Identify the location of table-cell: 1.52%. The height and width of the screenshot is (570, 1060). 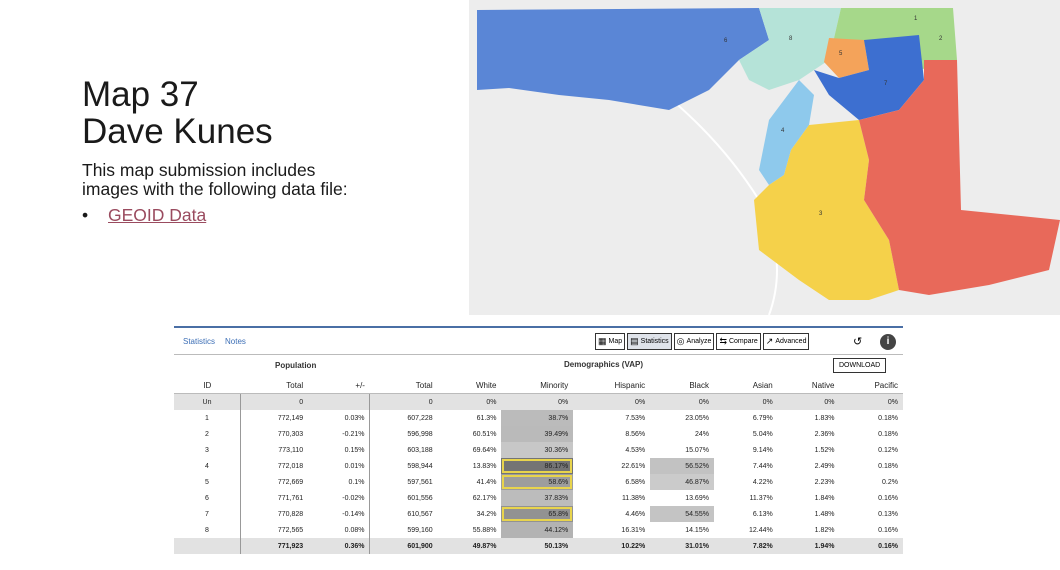
(824, 450).